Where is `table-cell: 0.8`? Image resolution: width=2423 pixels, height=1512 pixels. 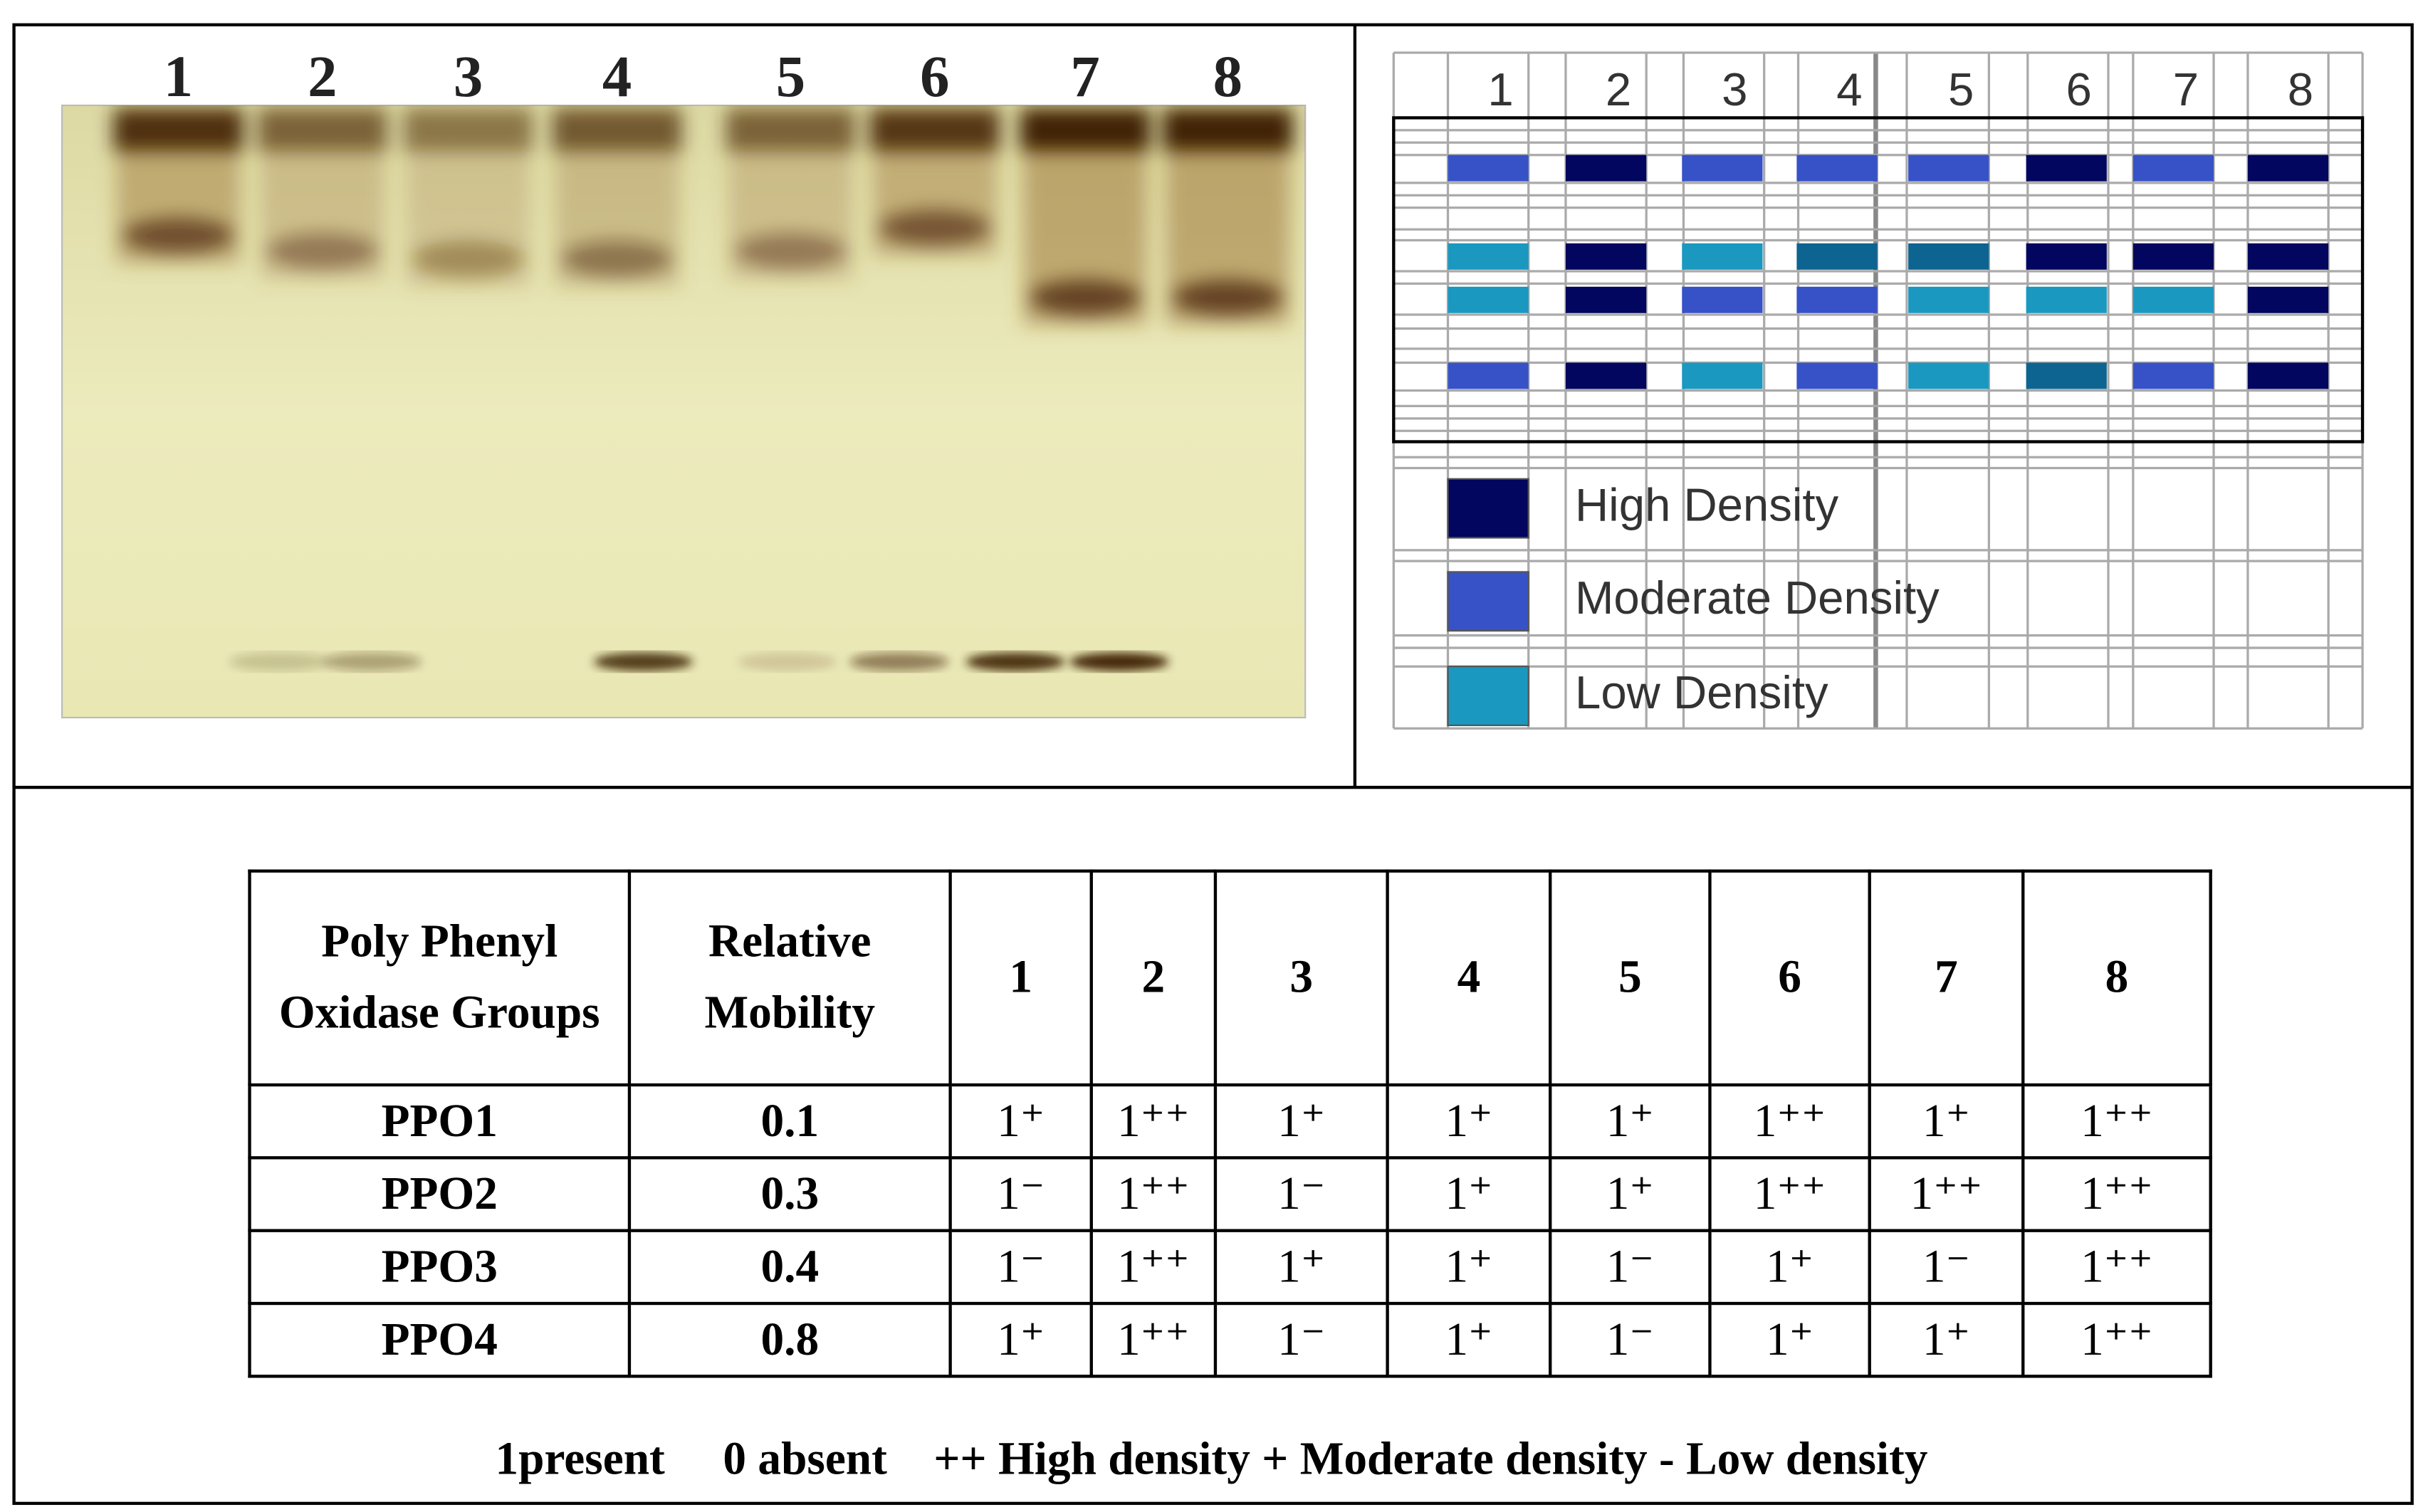
table-cell: 0.8 is located at coordinates (789, 1339).